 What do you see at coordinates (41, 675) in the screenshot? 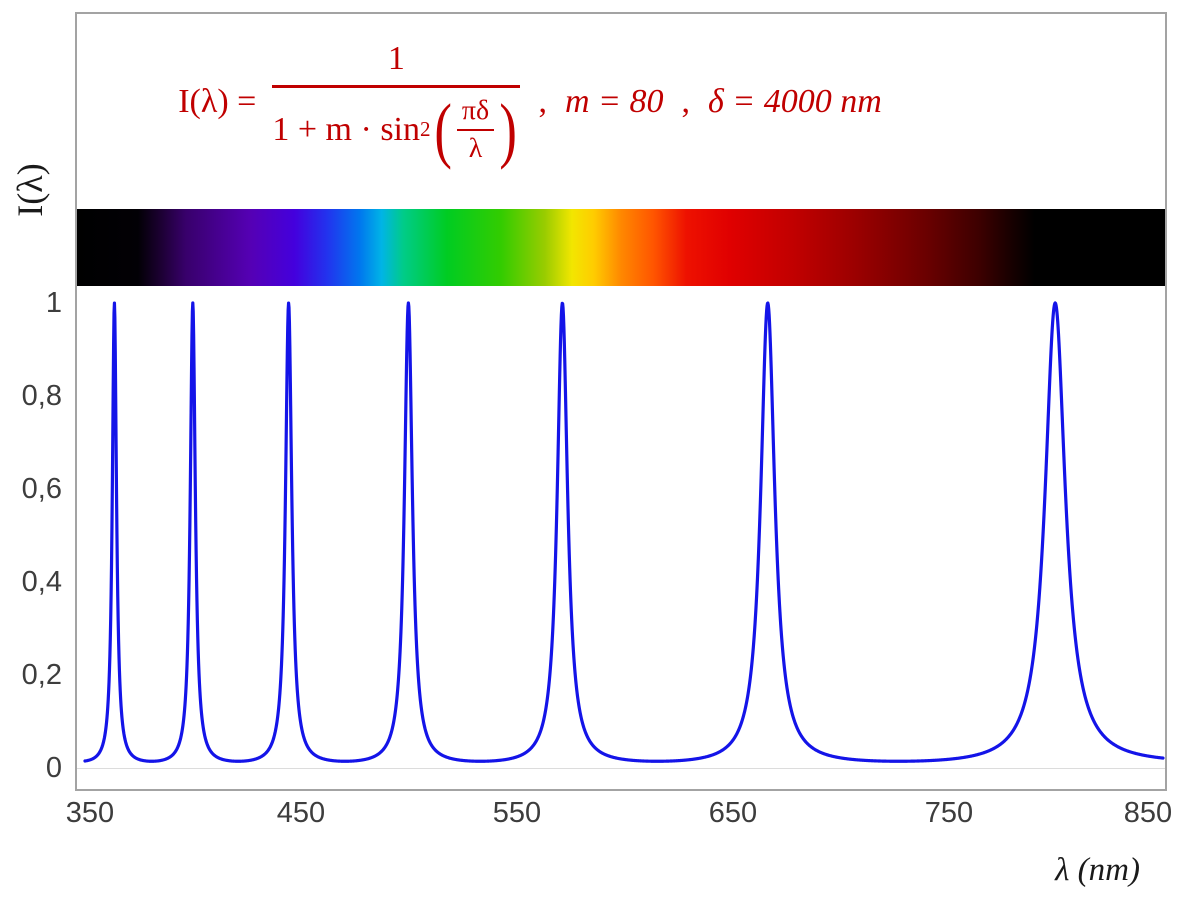
I see `y-tick-0.2: 0,2` at bounding box center [41, 675].